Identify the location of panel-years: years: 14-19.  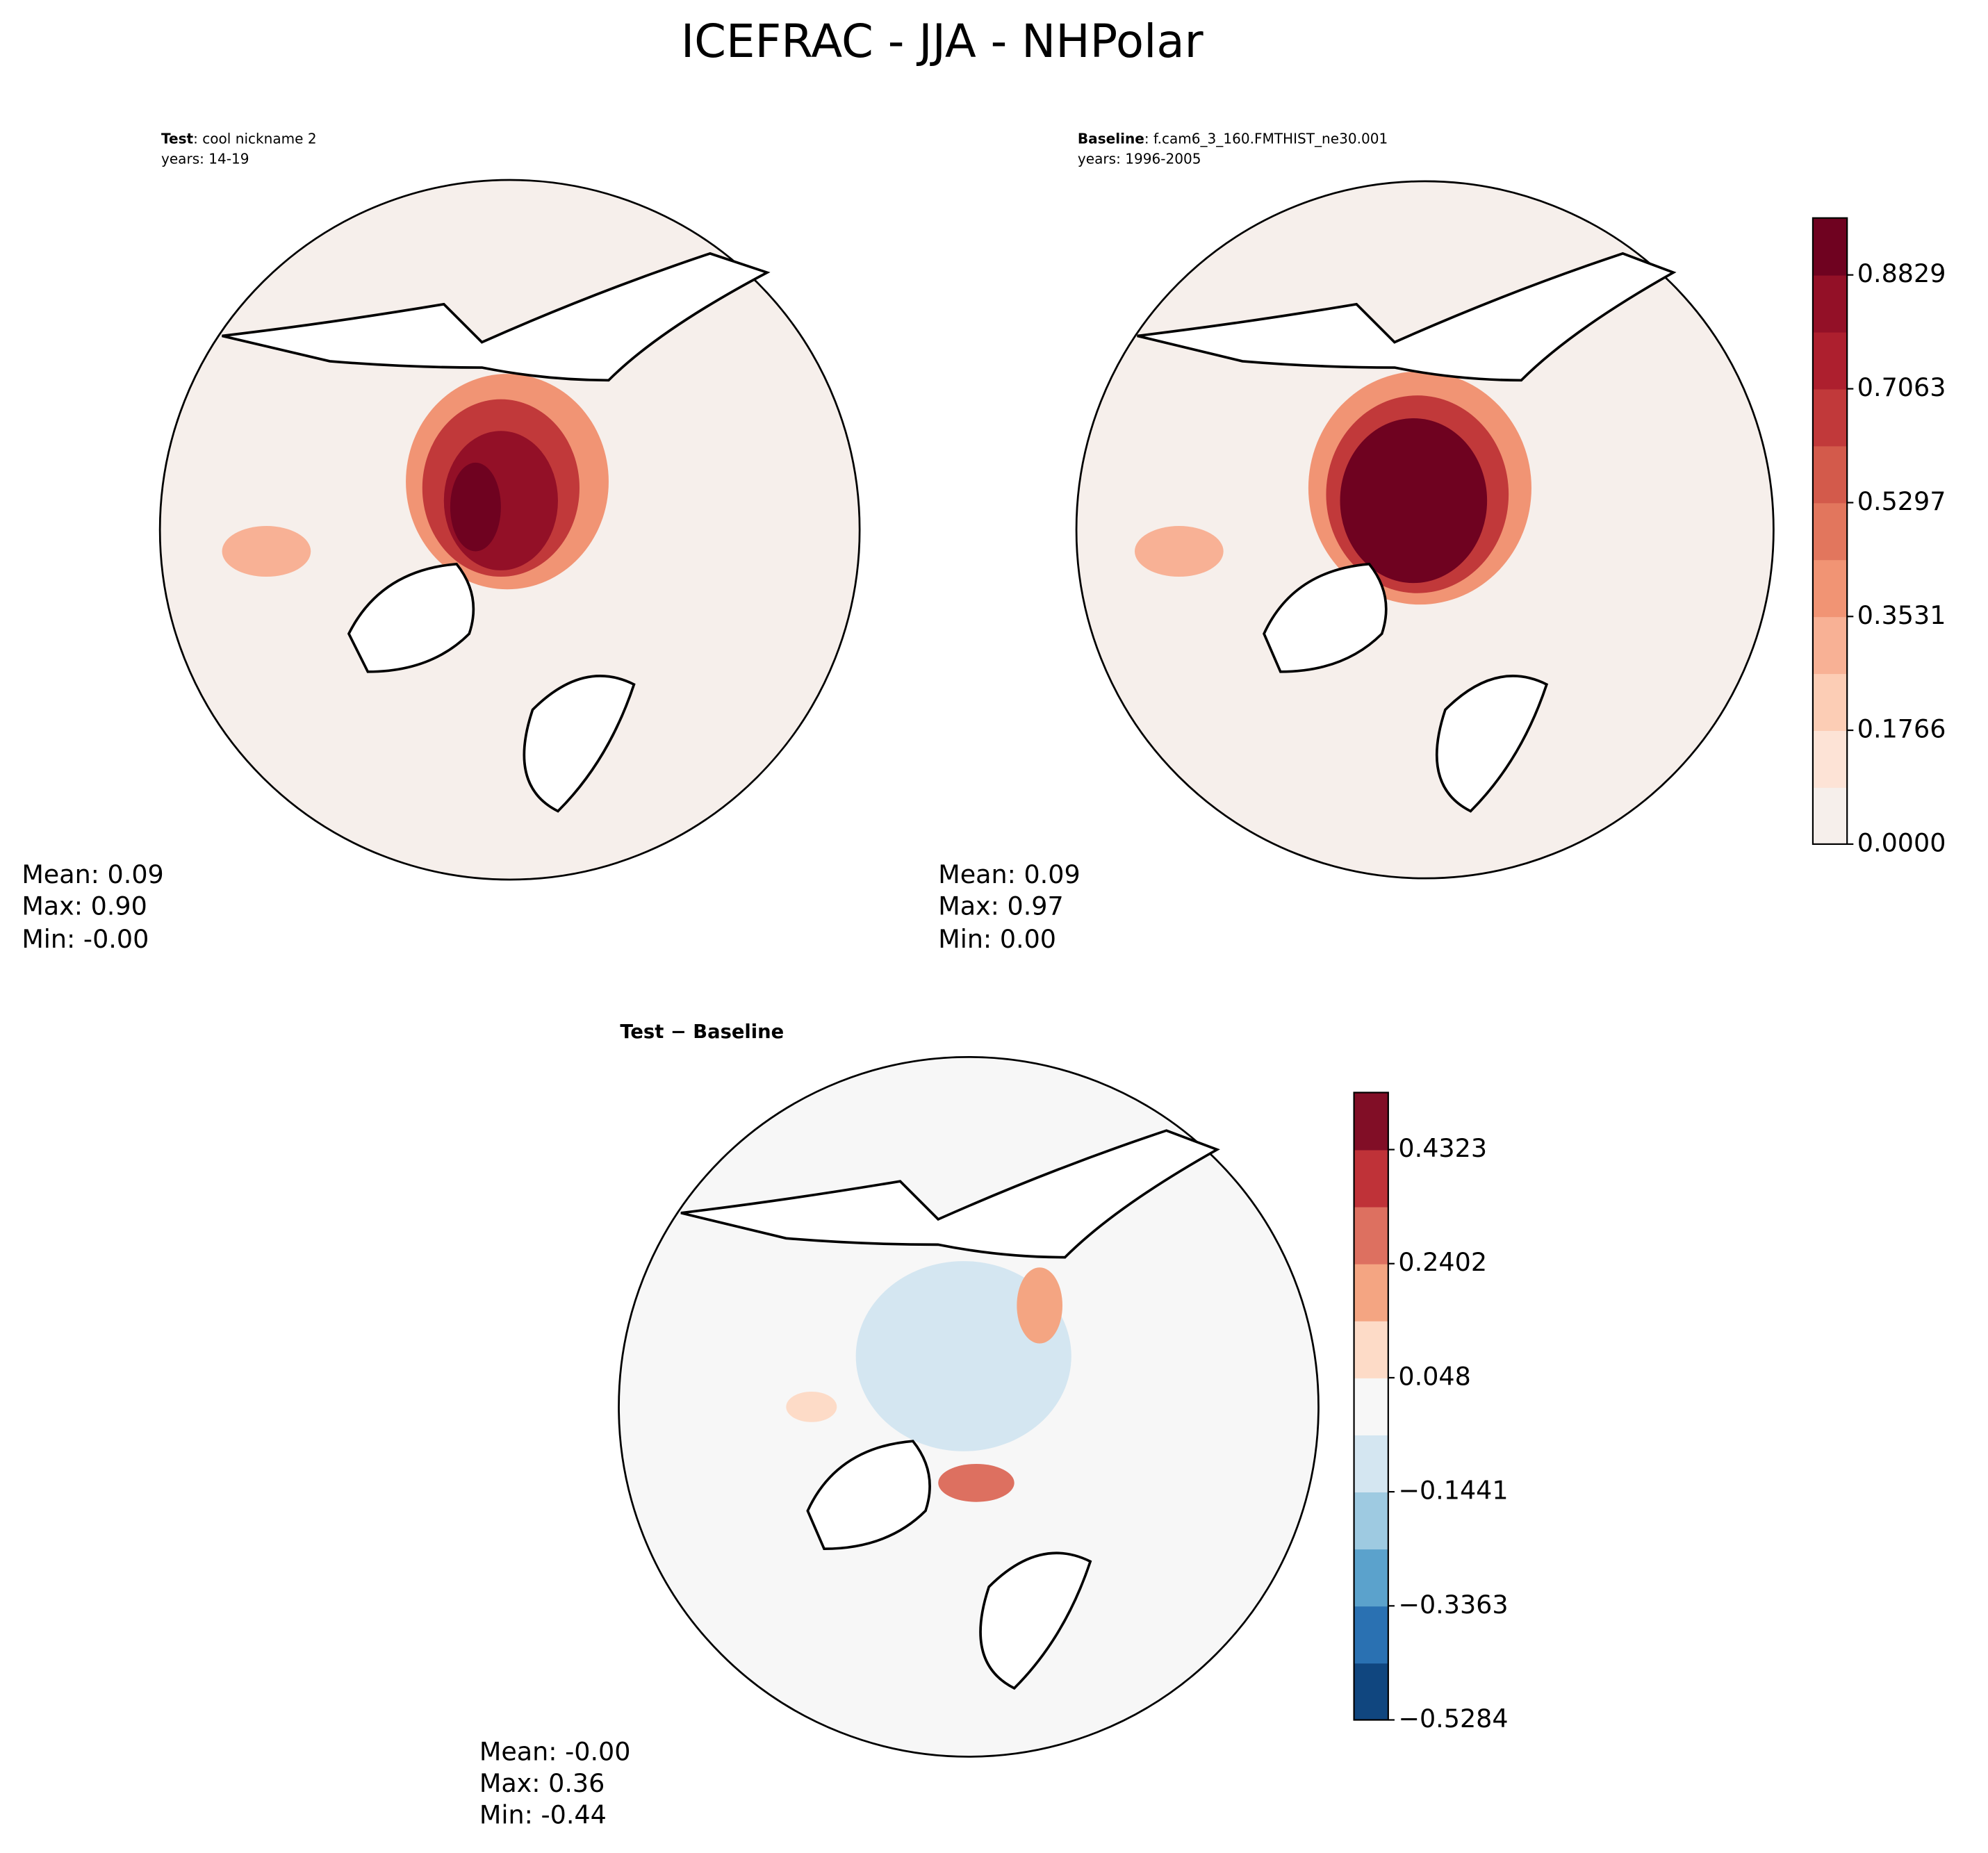
(205, 158).